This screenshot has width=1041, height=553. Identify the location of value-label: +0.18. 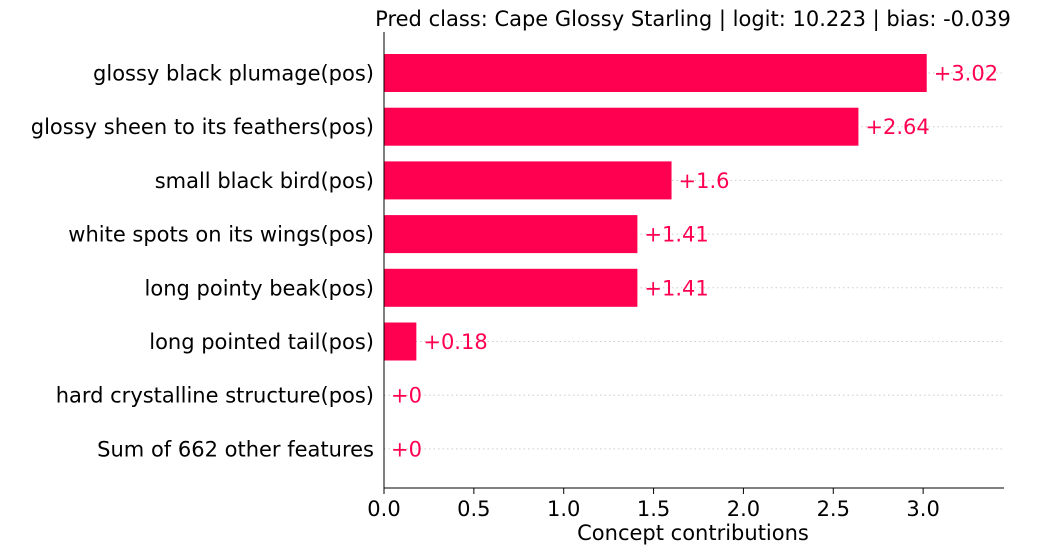
(455, 342).